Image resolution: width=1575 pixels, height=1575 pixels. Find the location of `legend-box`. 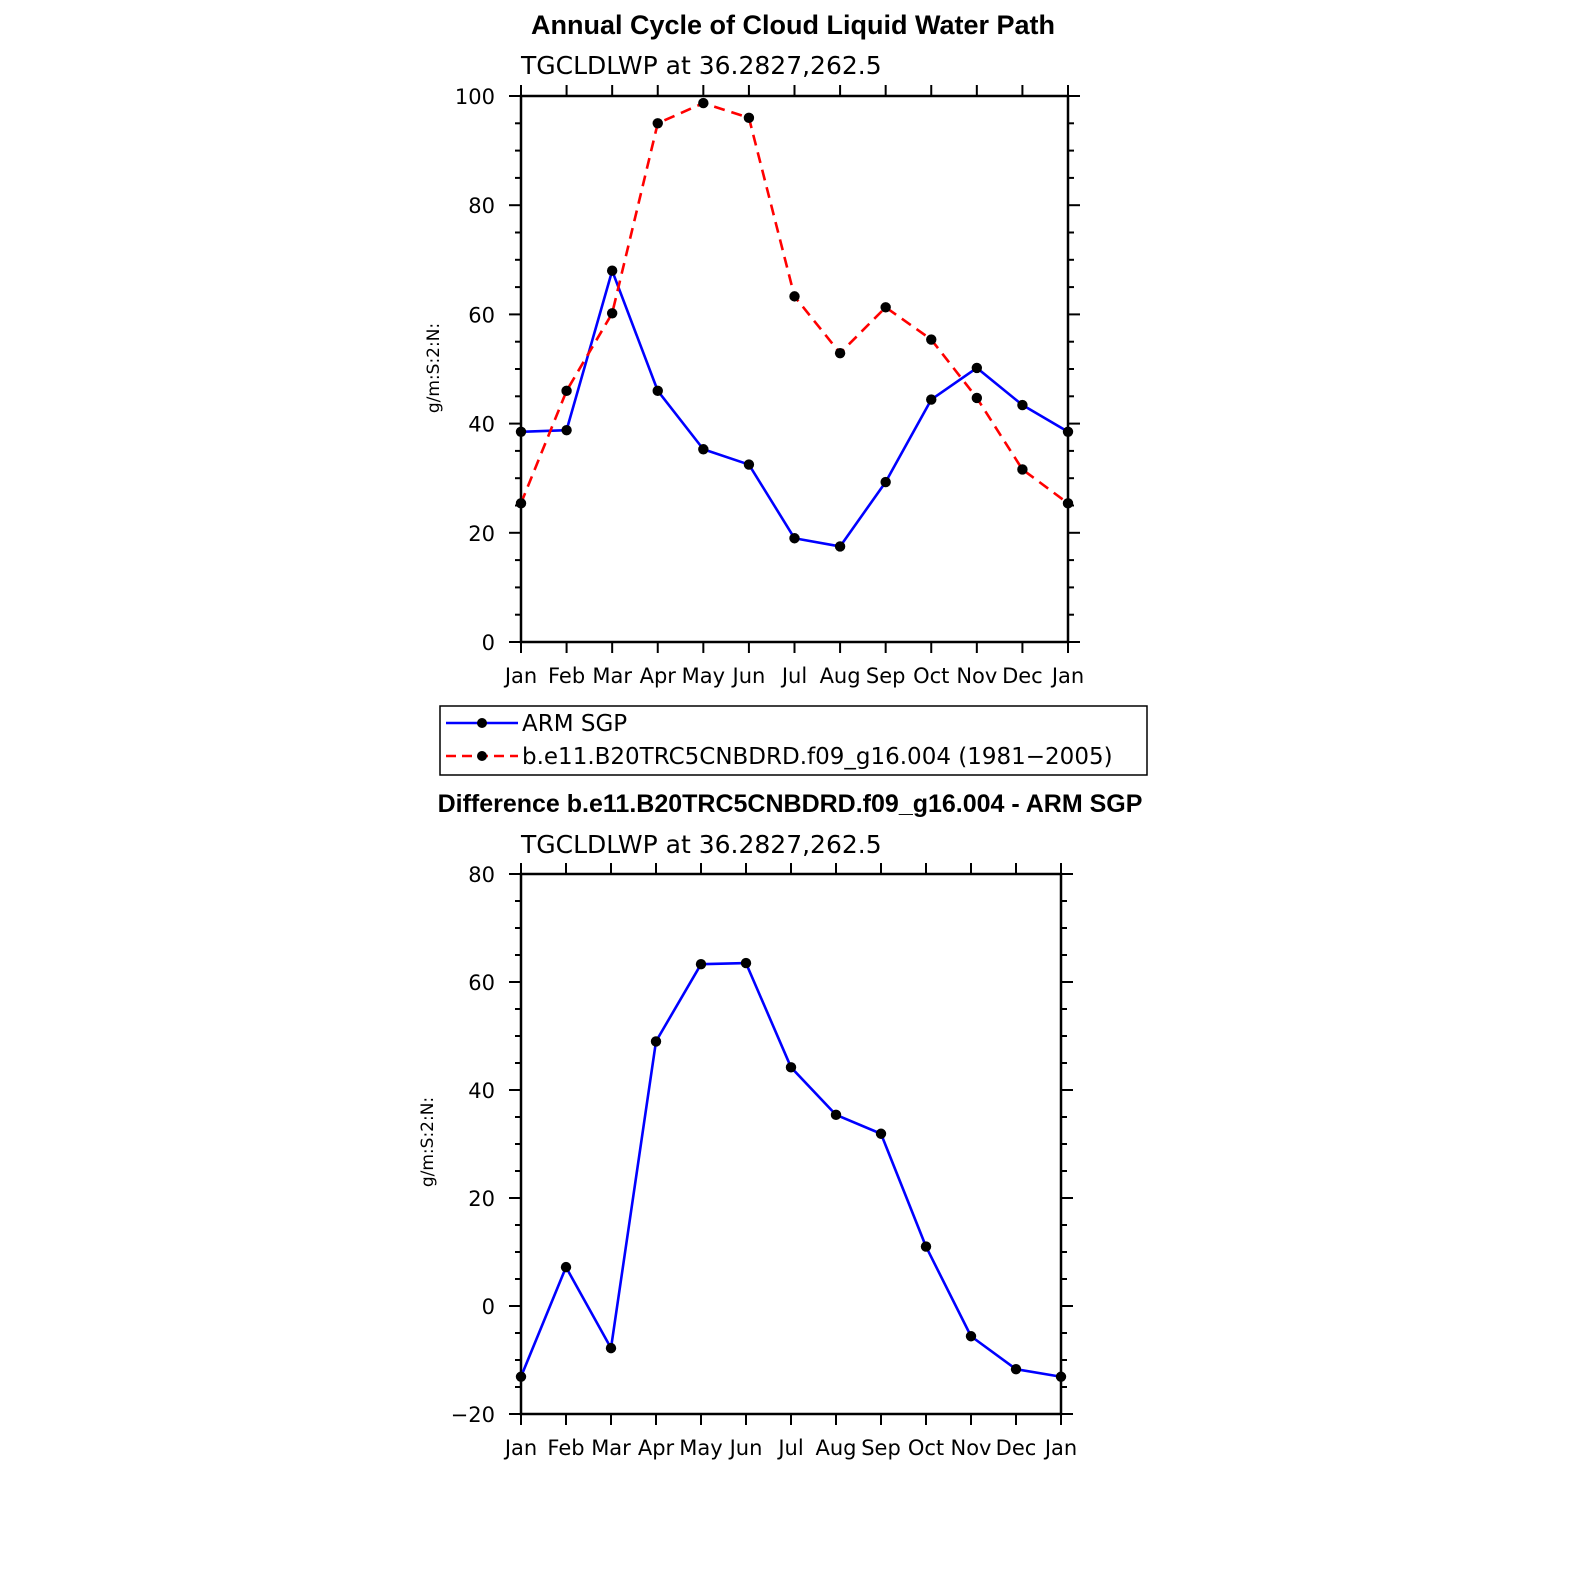

legend-box is located at coordinates (793, 740).